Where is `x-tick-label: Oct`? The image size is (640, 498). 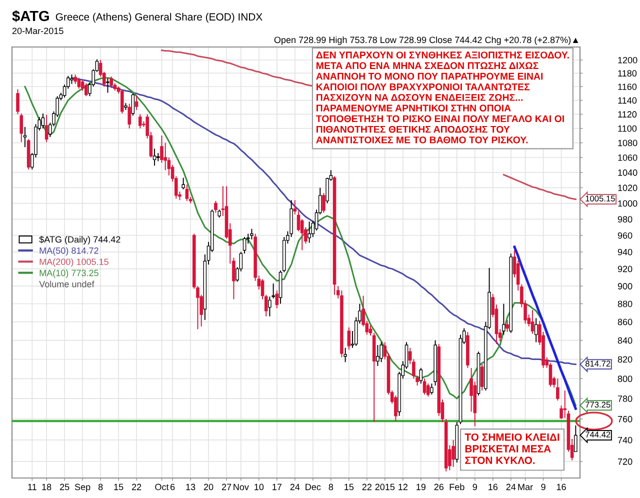 x-tick-label: Oct is located at coordinates (162, 487).